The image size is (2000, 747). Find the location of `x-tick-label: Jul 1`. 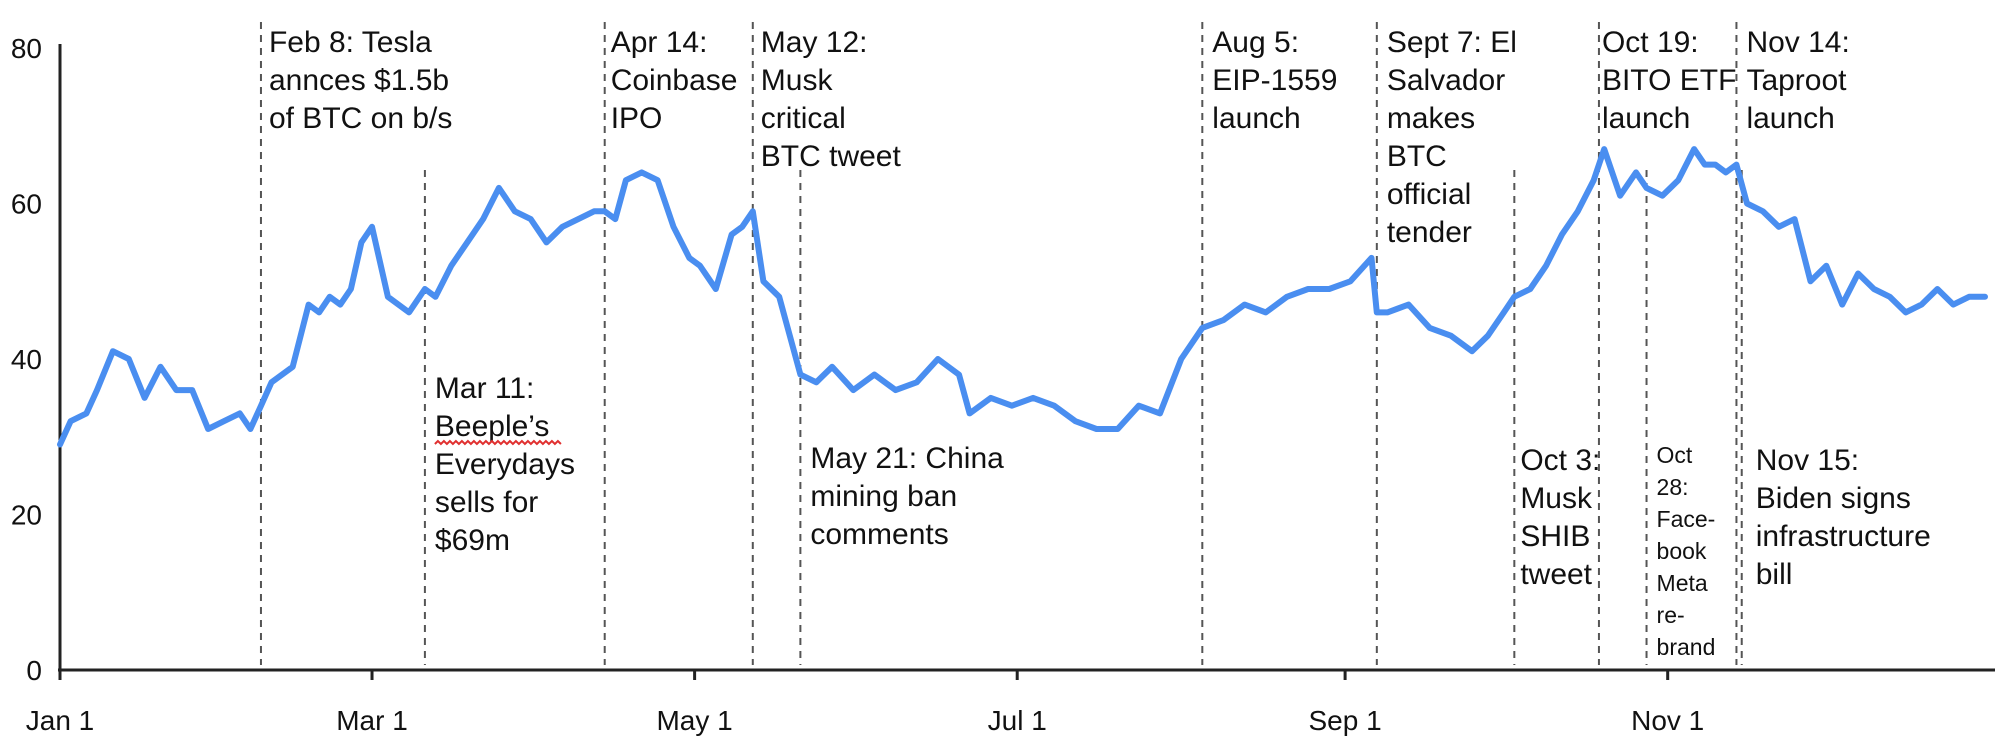

x-tick-label: Jul 1 is located at coordinates (1017, 720).